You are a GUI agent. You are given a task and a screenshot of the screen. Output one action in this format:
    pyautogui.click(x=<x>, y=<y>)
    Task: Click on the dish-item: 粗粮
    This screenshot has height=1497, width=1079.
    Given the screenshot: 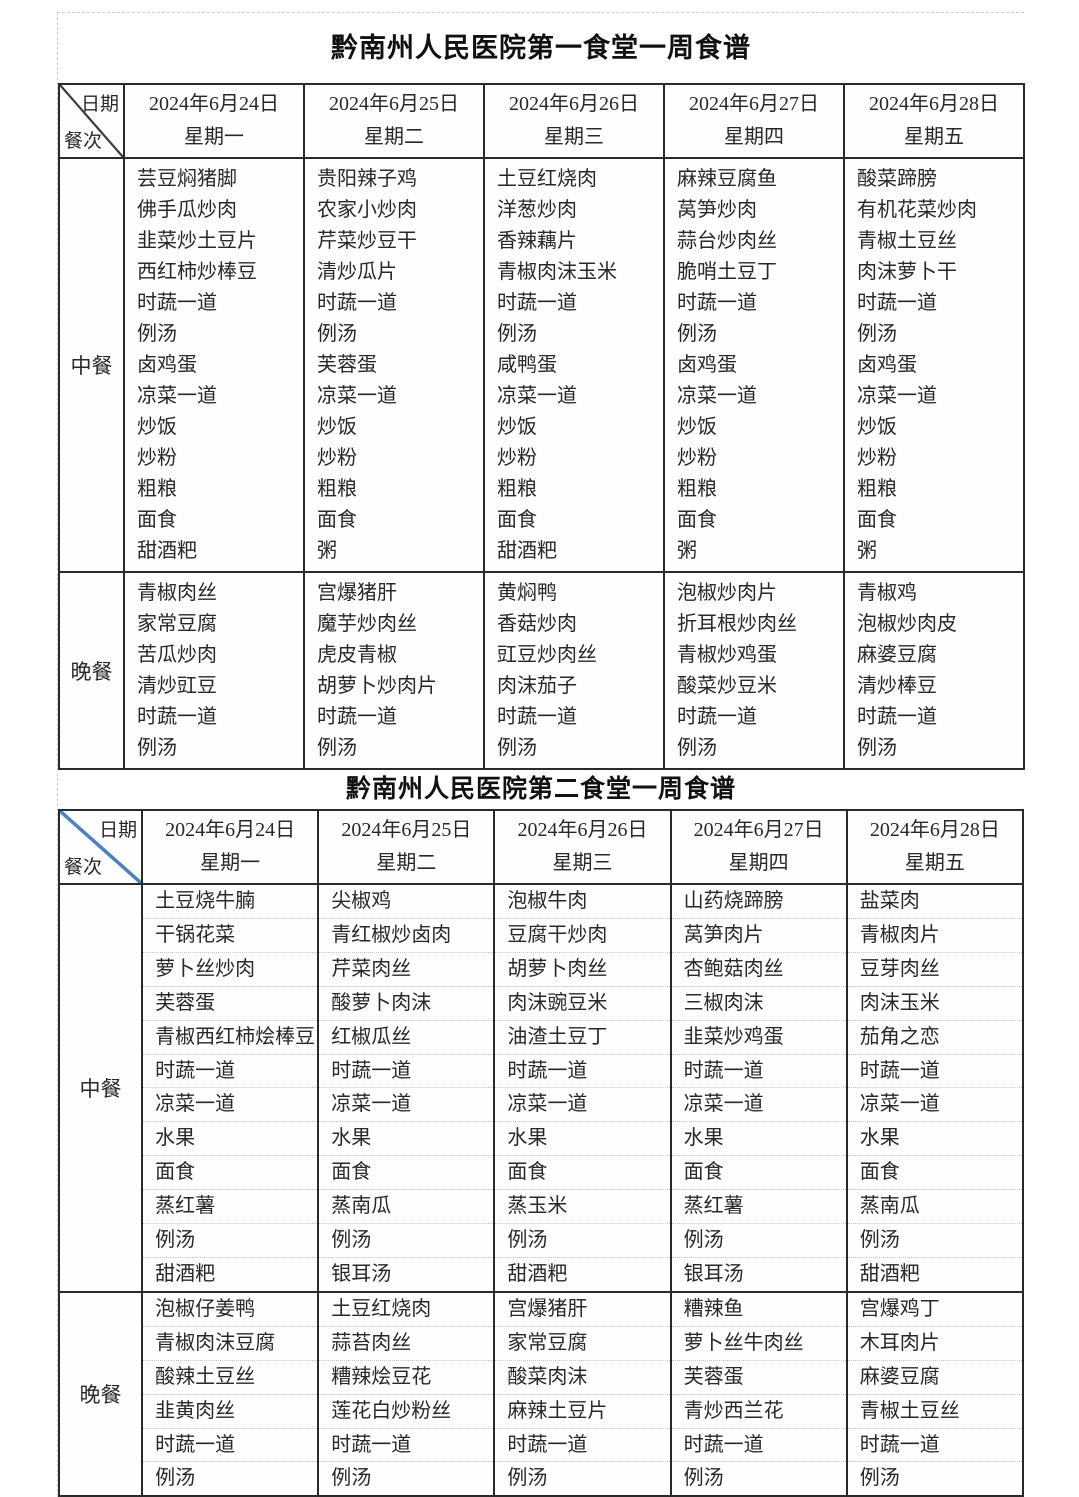 What is the action you would take?
    pyautogui.click(x=337, y=489)
    